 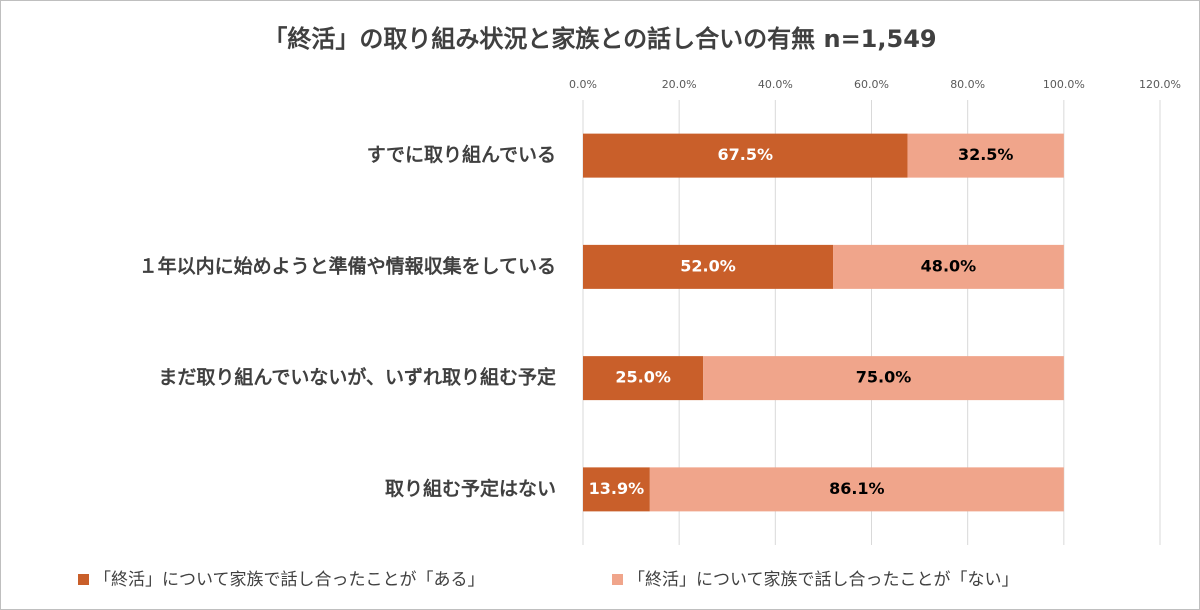 I want to click on data-label: 13.9%, so click(x=617, y=488).